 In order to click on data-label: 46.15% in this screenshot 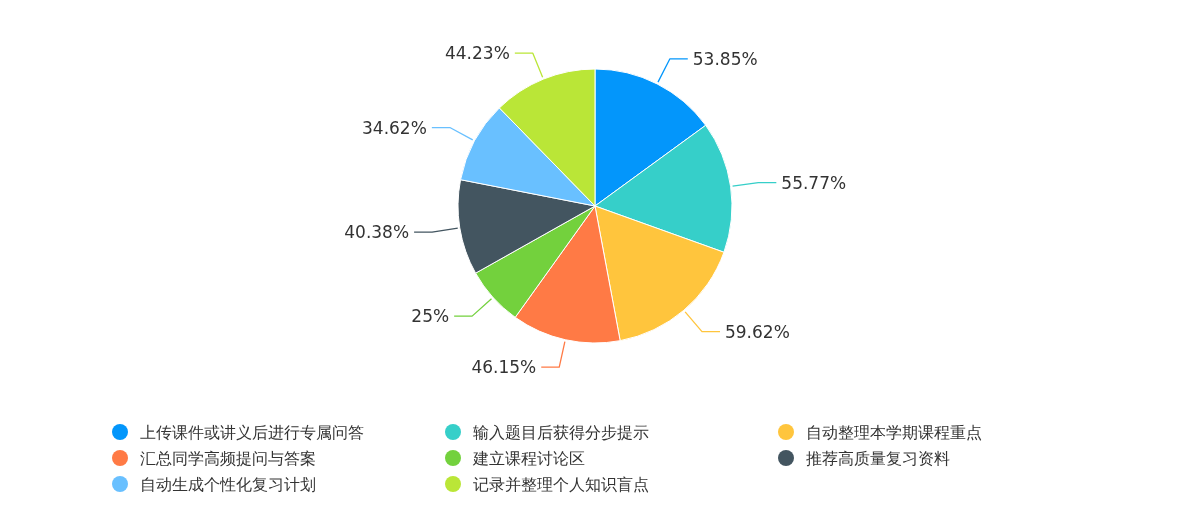, I will do `click(504, 367)`.